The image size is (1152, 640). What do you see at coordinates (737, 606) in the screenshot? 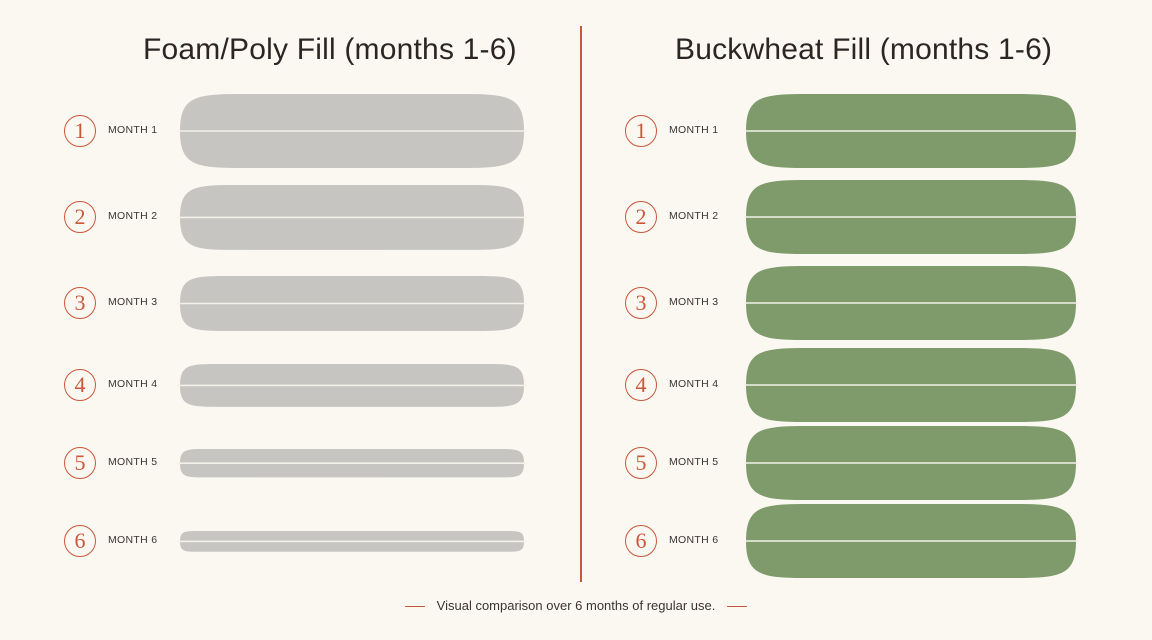
I see `footer-dash-right` at bounding box center [737, 606].